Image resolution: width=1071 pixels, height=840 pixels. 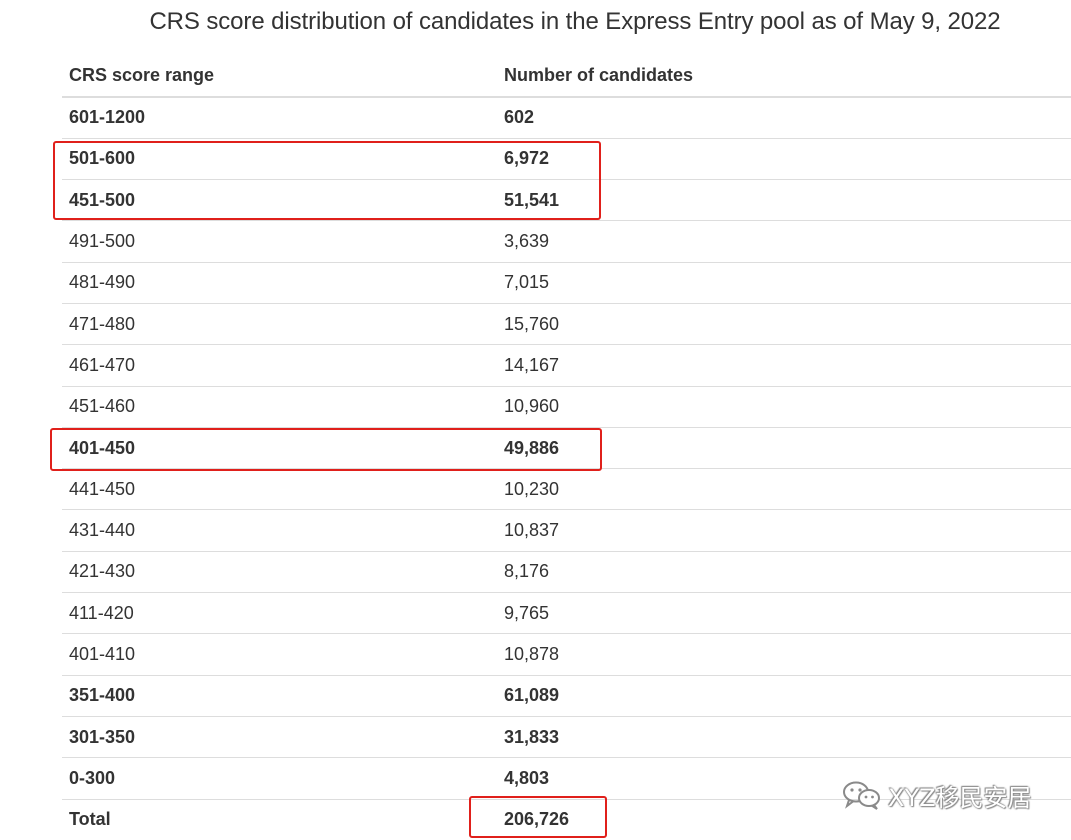 I want to click on table-row-total: Total 206,726, so click(x=566, y=819).